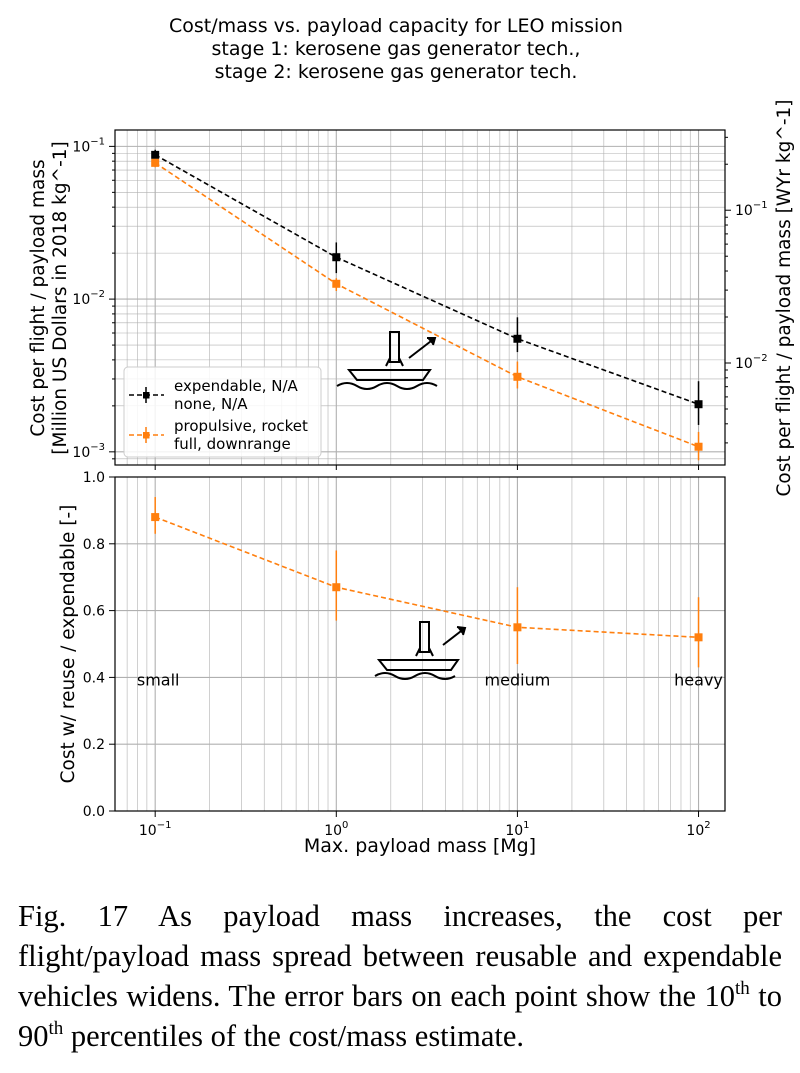  Describe the element at coordinates (294, 1036) in the screenshot. I see `caption-text-part-3: percentiles of the cost/mass estimate.` at that location.